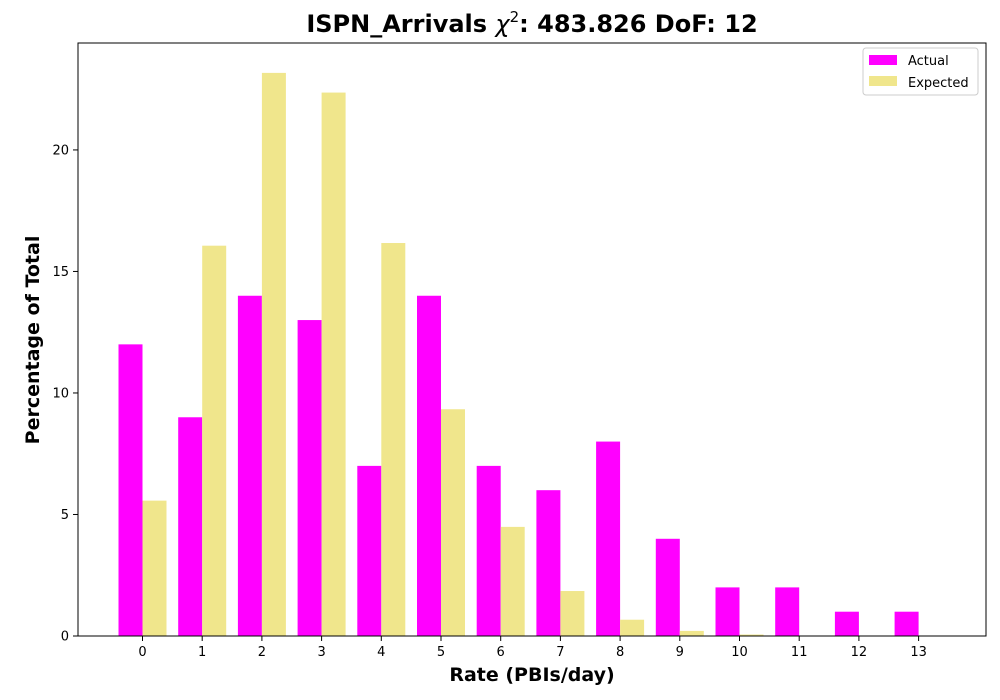 Image resolution: width=1000 pixels, height=700 pixels. I want to click on y-tick-label: 10, so click(60, 393).